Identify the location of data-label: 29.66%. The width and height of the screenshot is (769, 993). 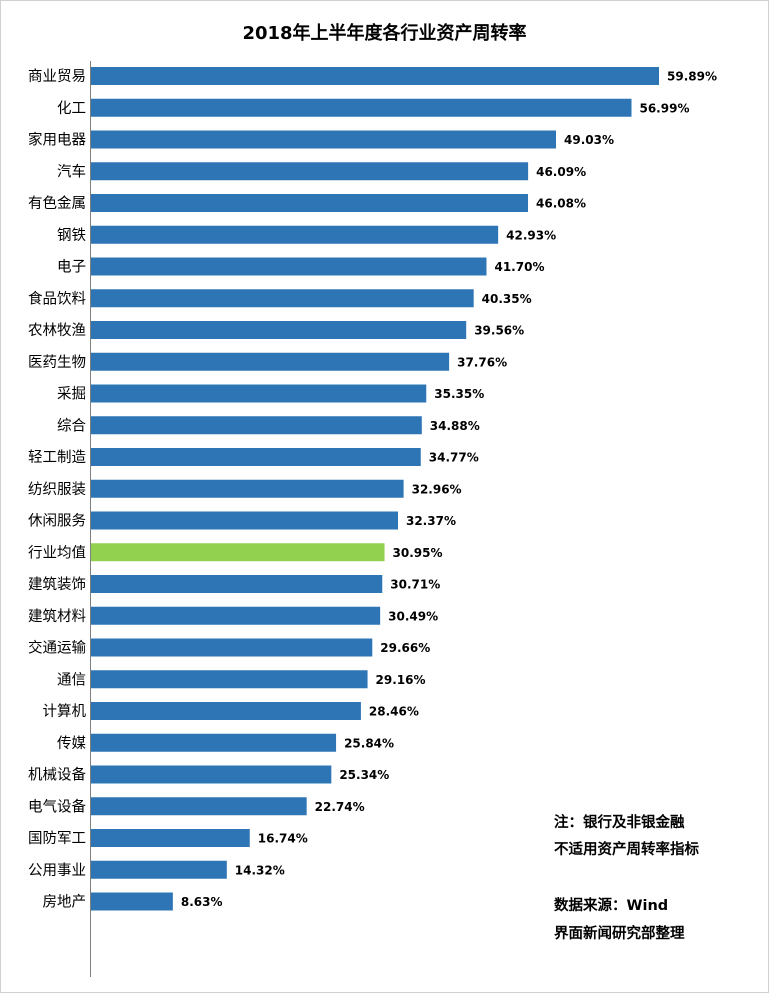
(405, 648).